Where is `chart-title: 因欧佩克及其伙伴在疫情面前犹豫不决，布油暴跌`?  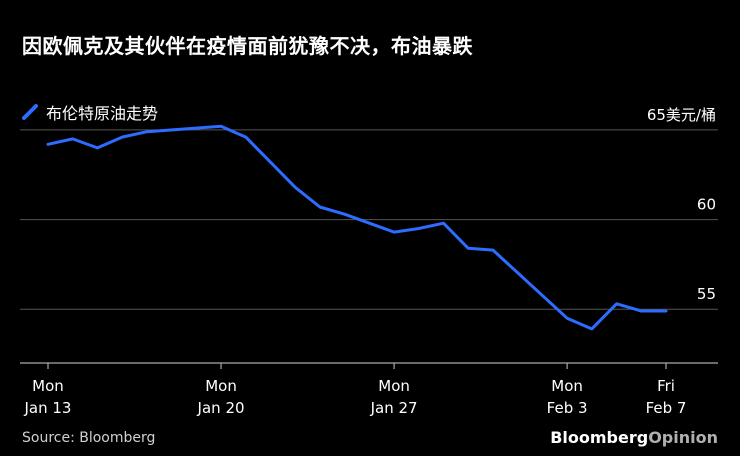
chart-title: 因欧佩克及其伙伴在疫情面前犹豫不决，布油暴跌 is located at coordinates (247, 46).